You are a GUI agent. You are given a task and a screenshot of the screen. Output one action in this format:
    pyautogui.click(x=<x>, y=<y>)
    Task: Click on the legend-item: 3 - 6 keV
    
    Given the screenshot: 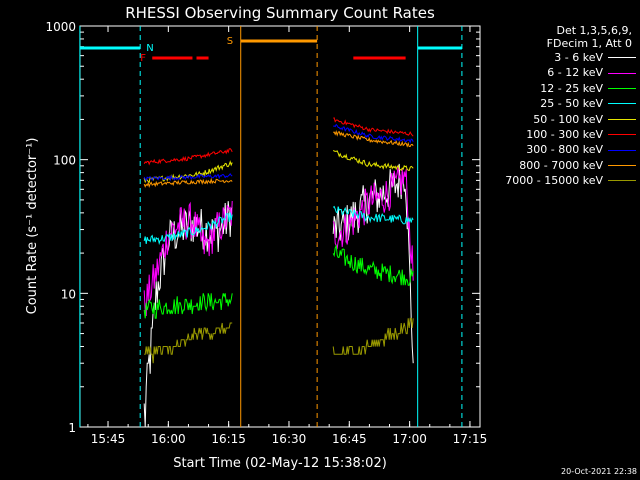 What is the action you would take?
    pyautogui.click(x=558, y=57)
    